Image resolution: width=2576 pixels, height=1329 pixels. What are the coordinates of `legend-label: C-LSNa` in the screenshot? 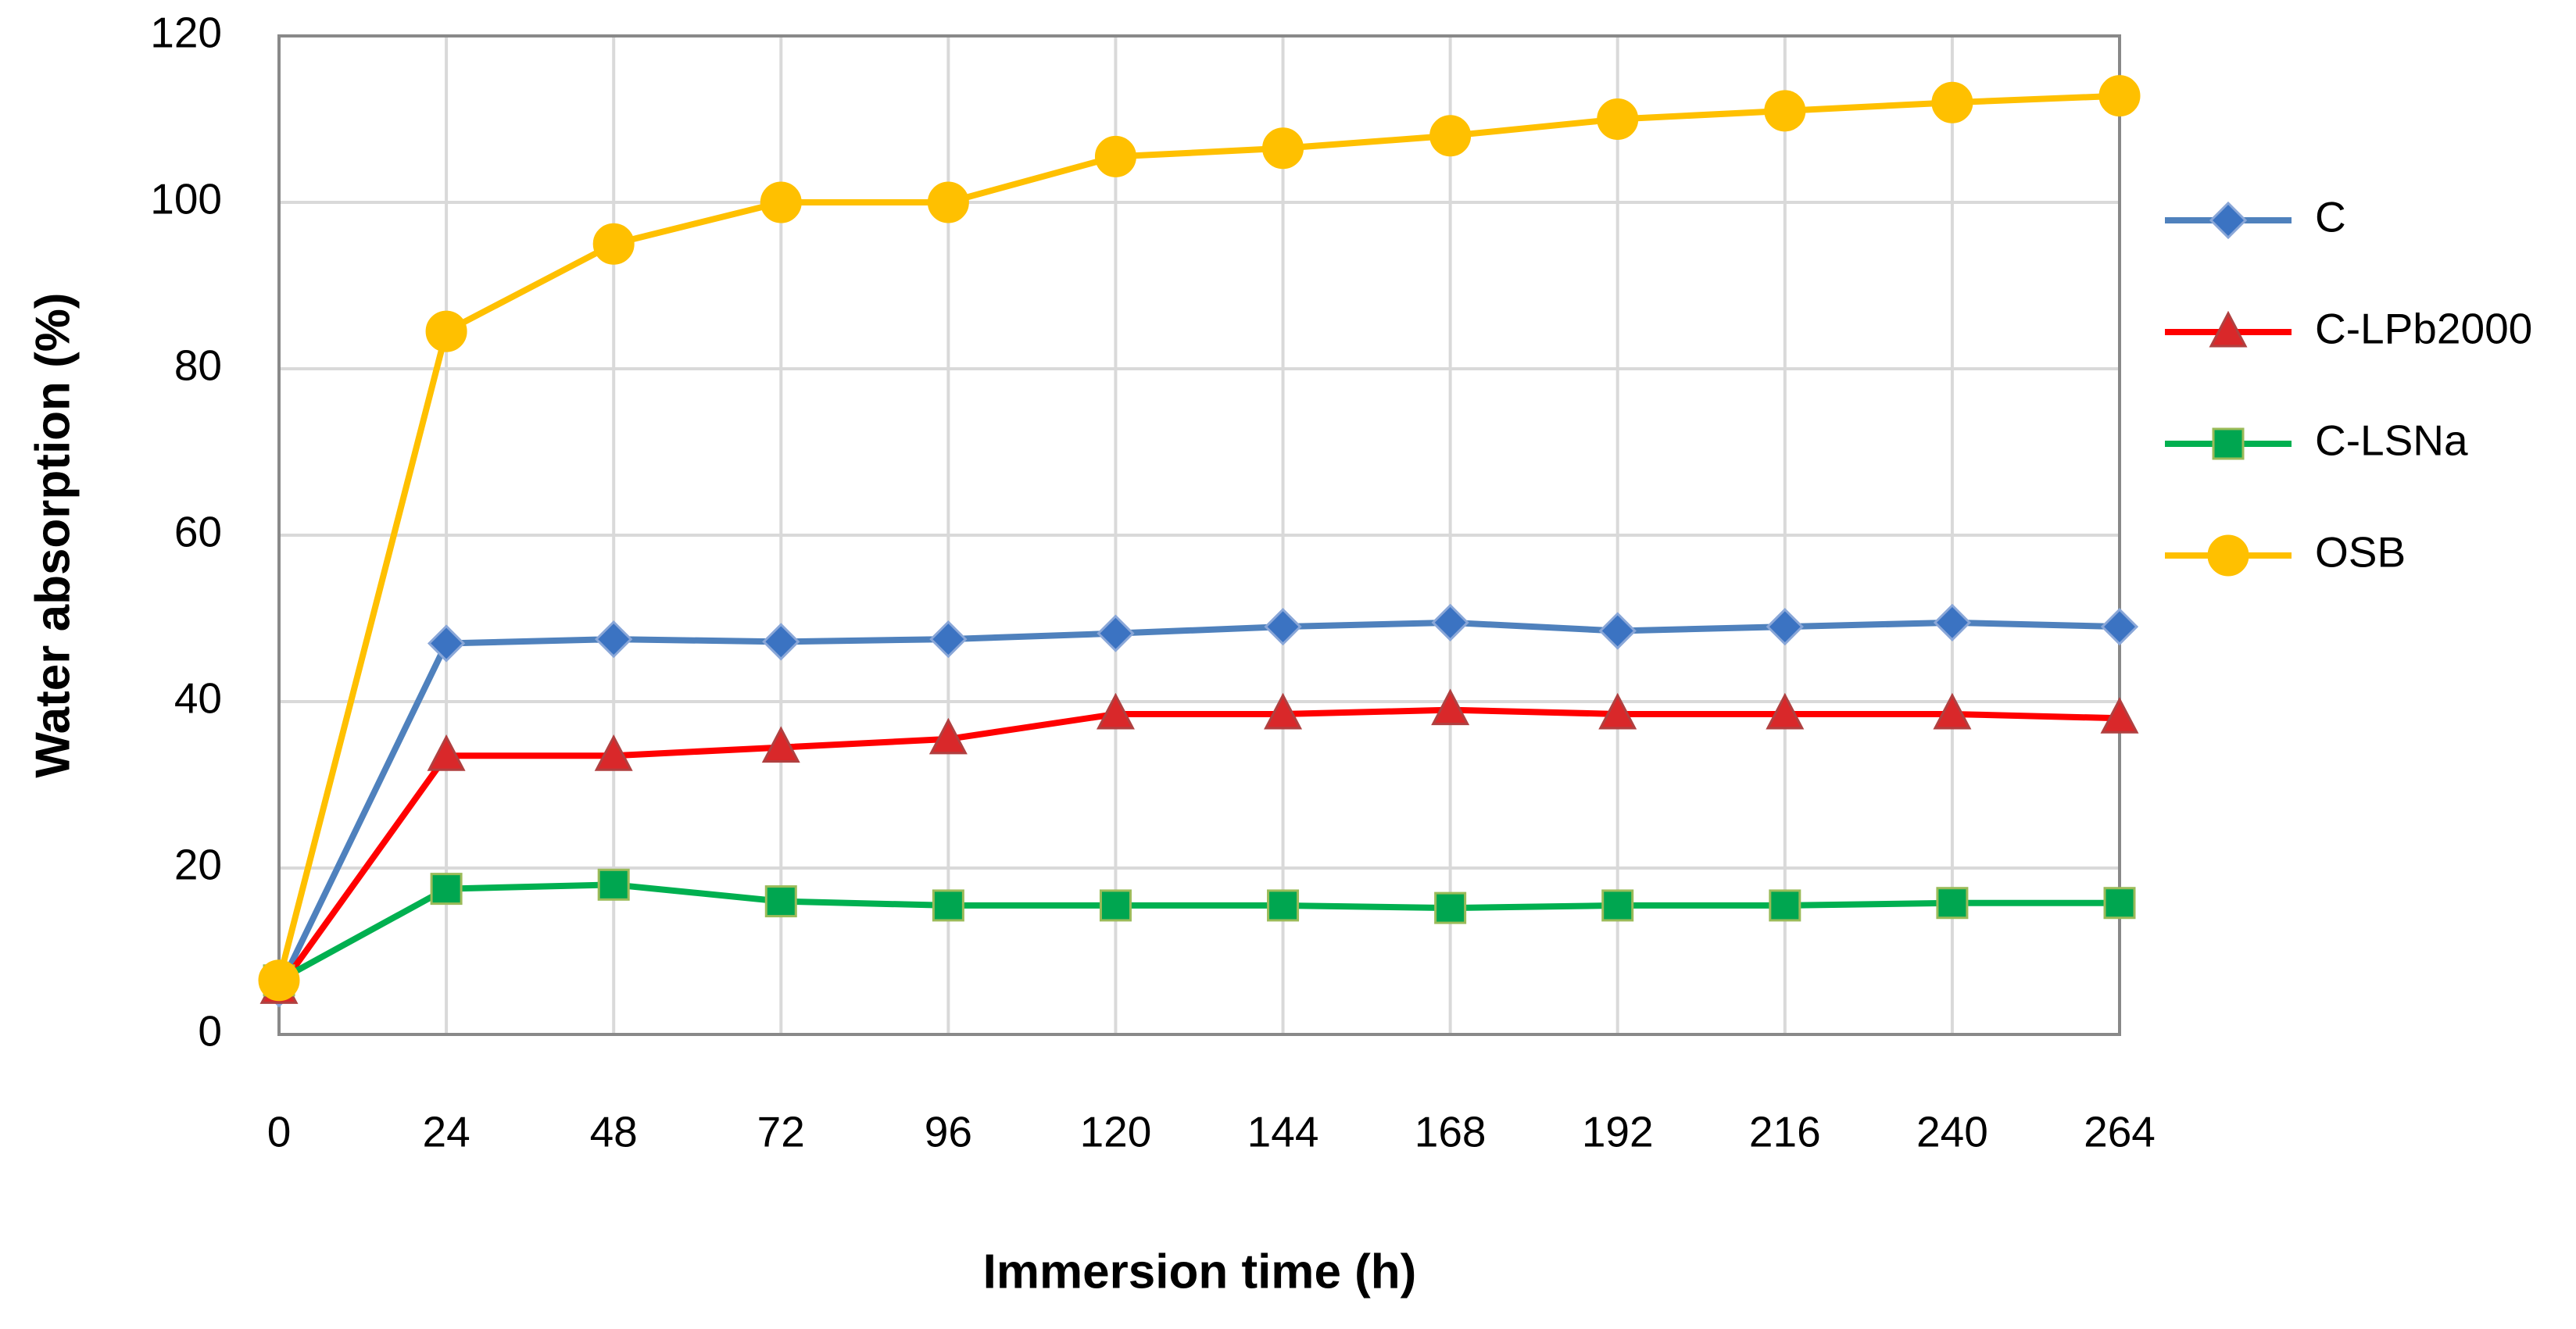 It's located at (2391, 440).